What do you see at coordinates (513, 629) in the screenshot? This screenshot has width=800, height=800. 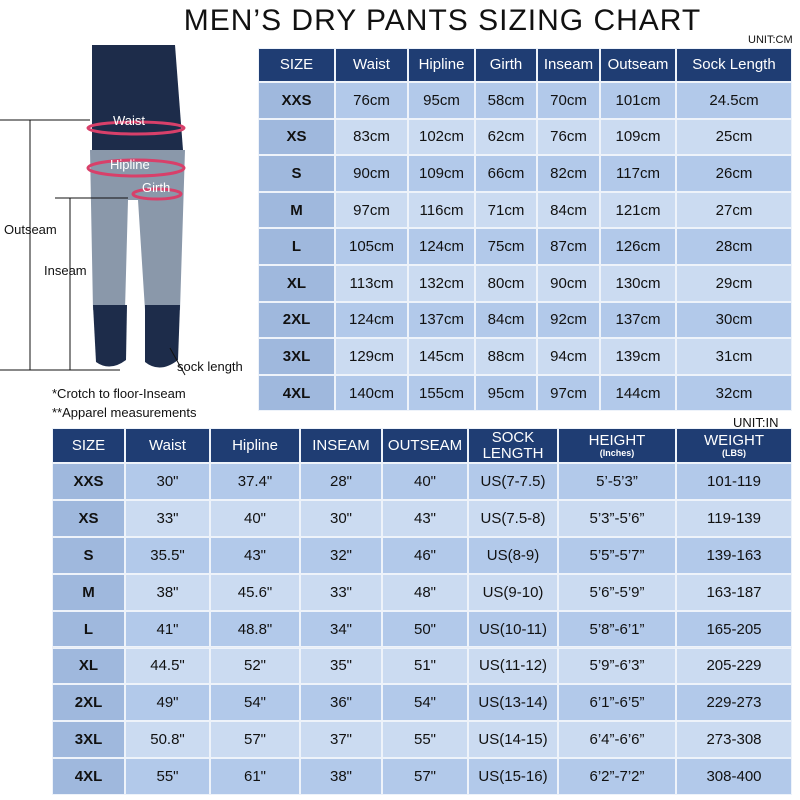 I see `value-cell: US(10-11)` at bounding box center [513, 629].